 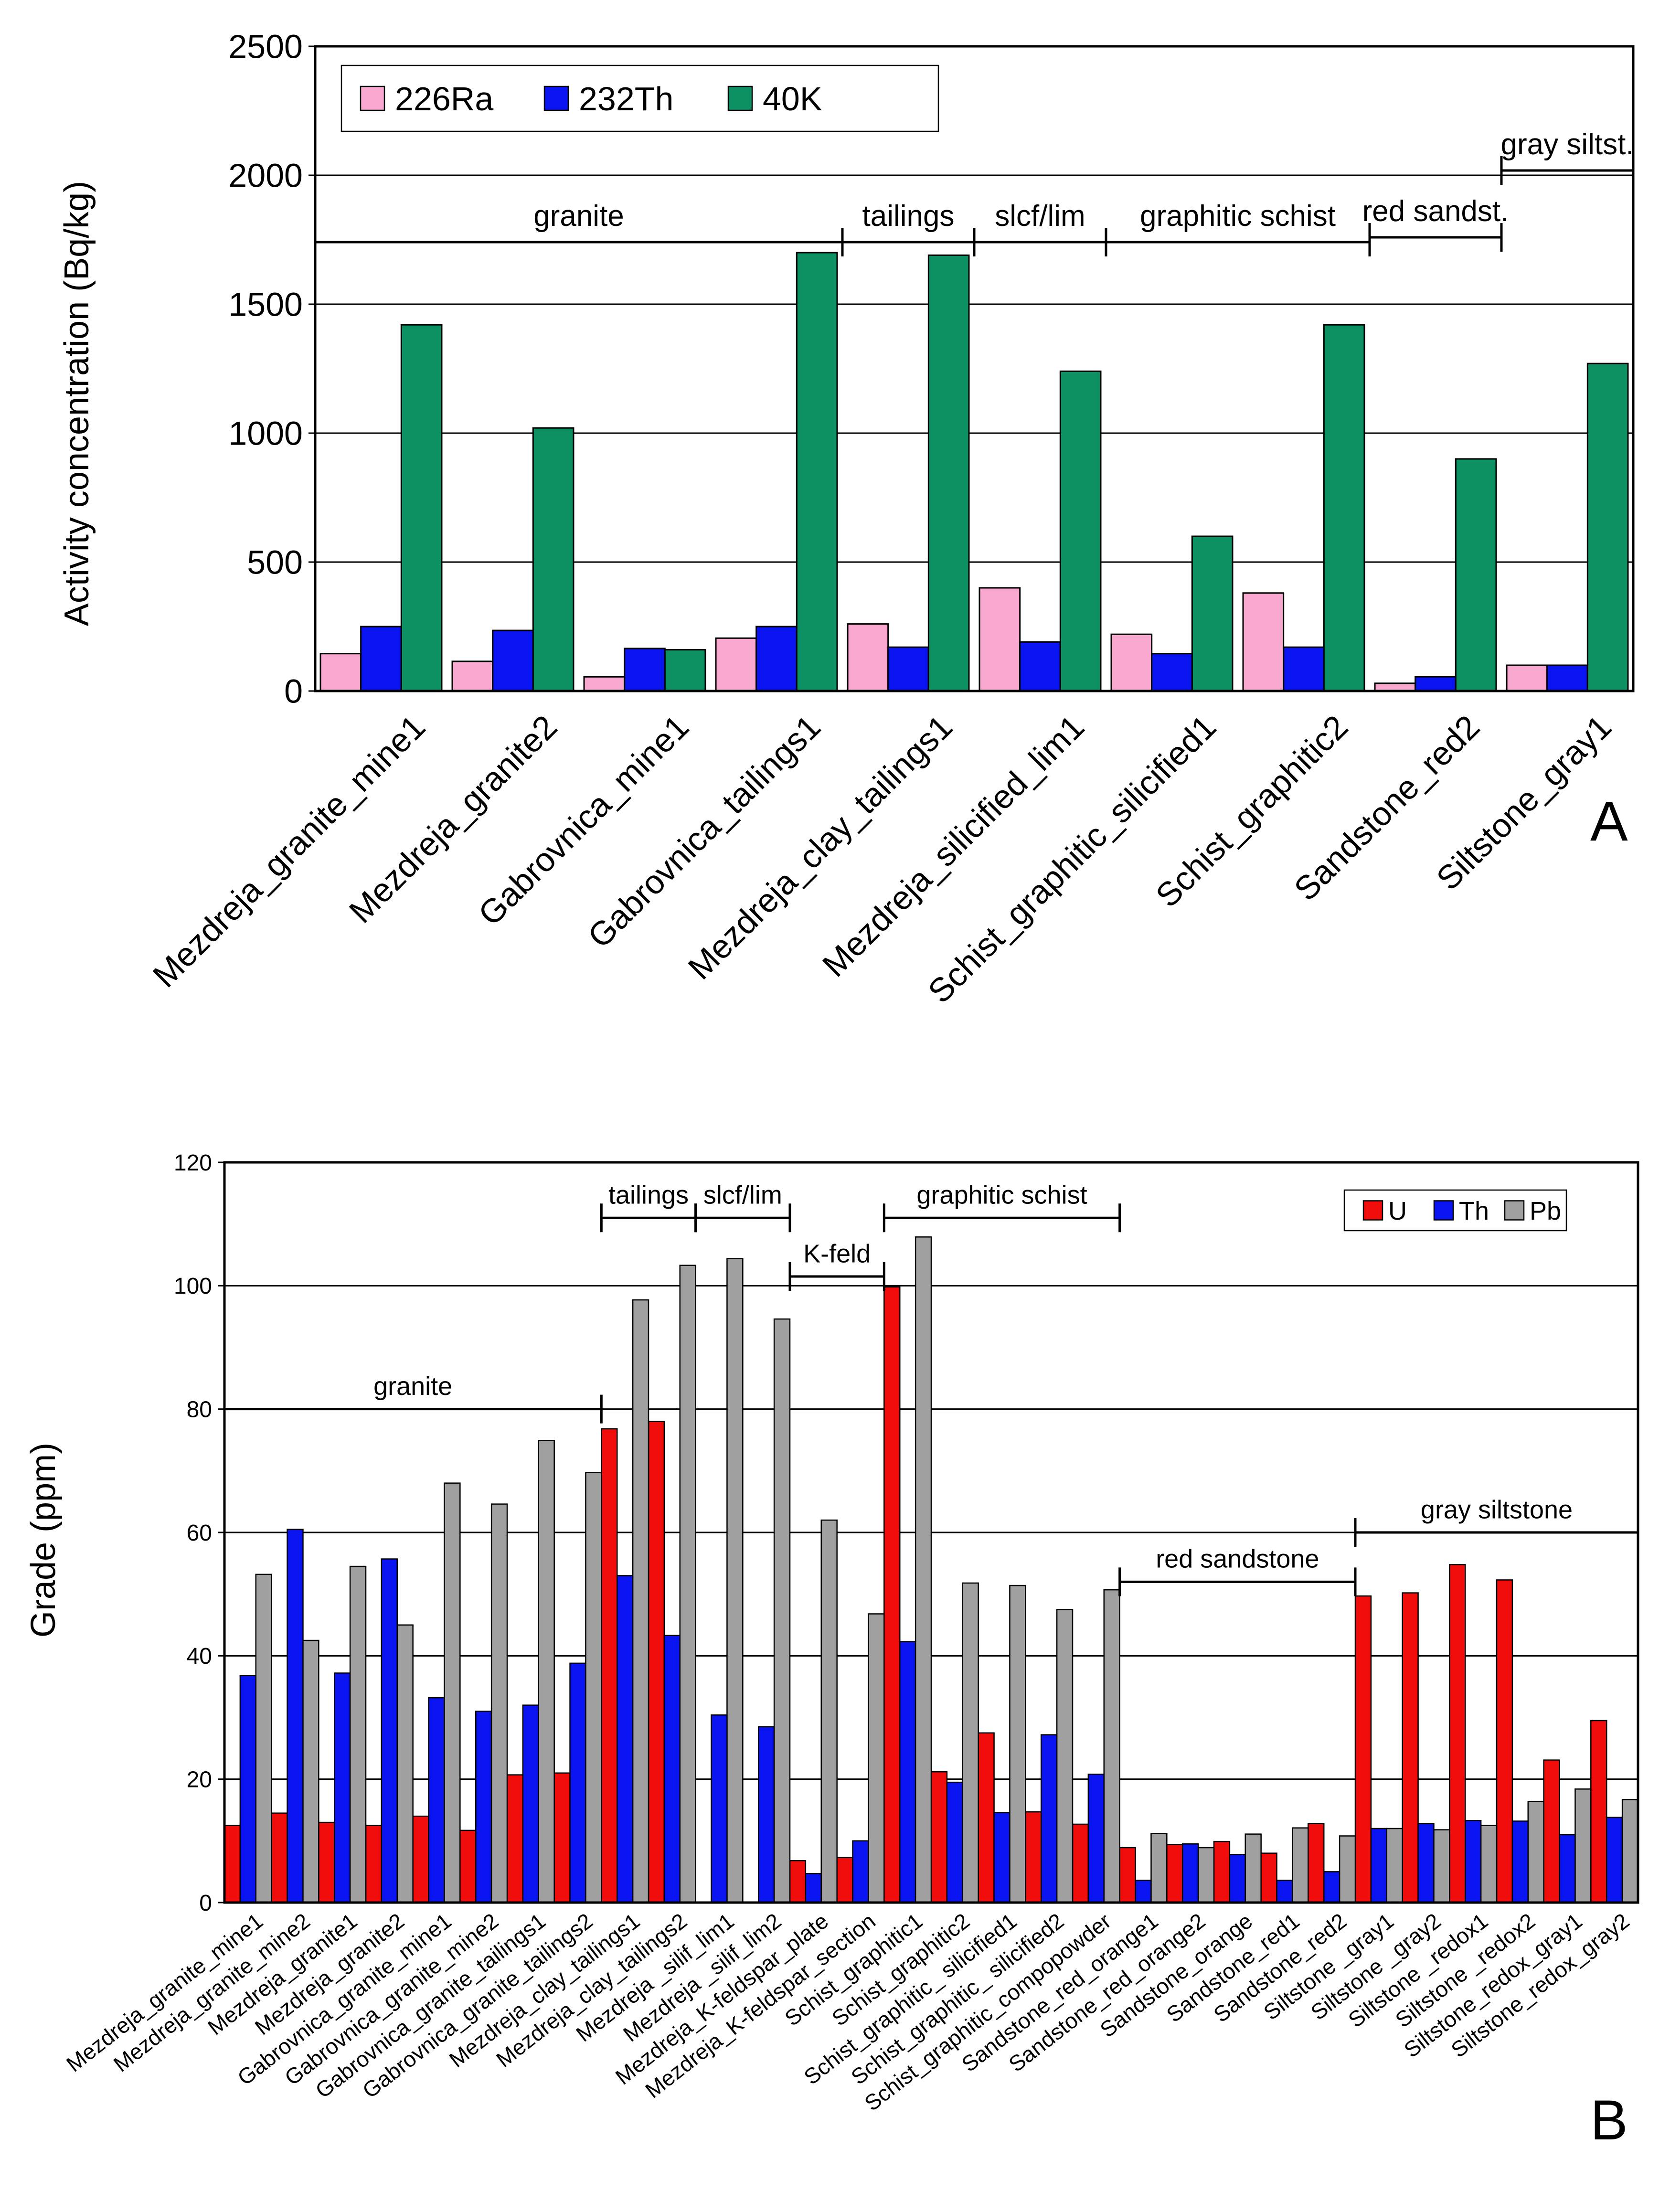 I want to click on bar-u-siltstone-redox2, so click(x=1505, y=1741).